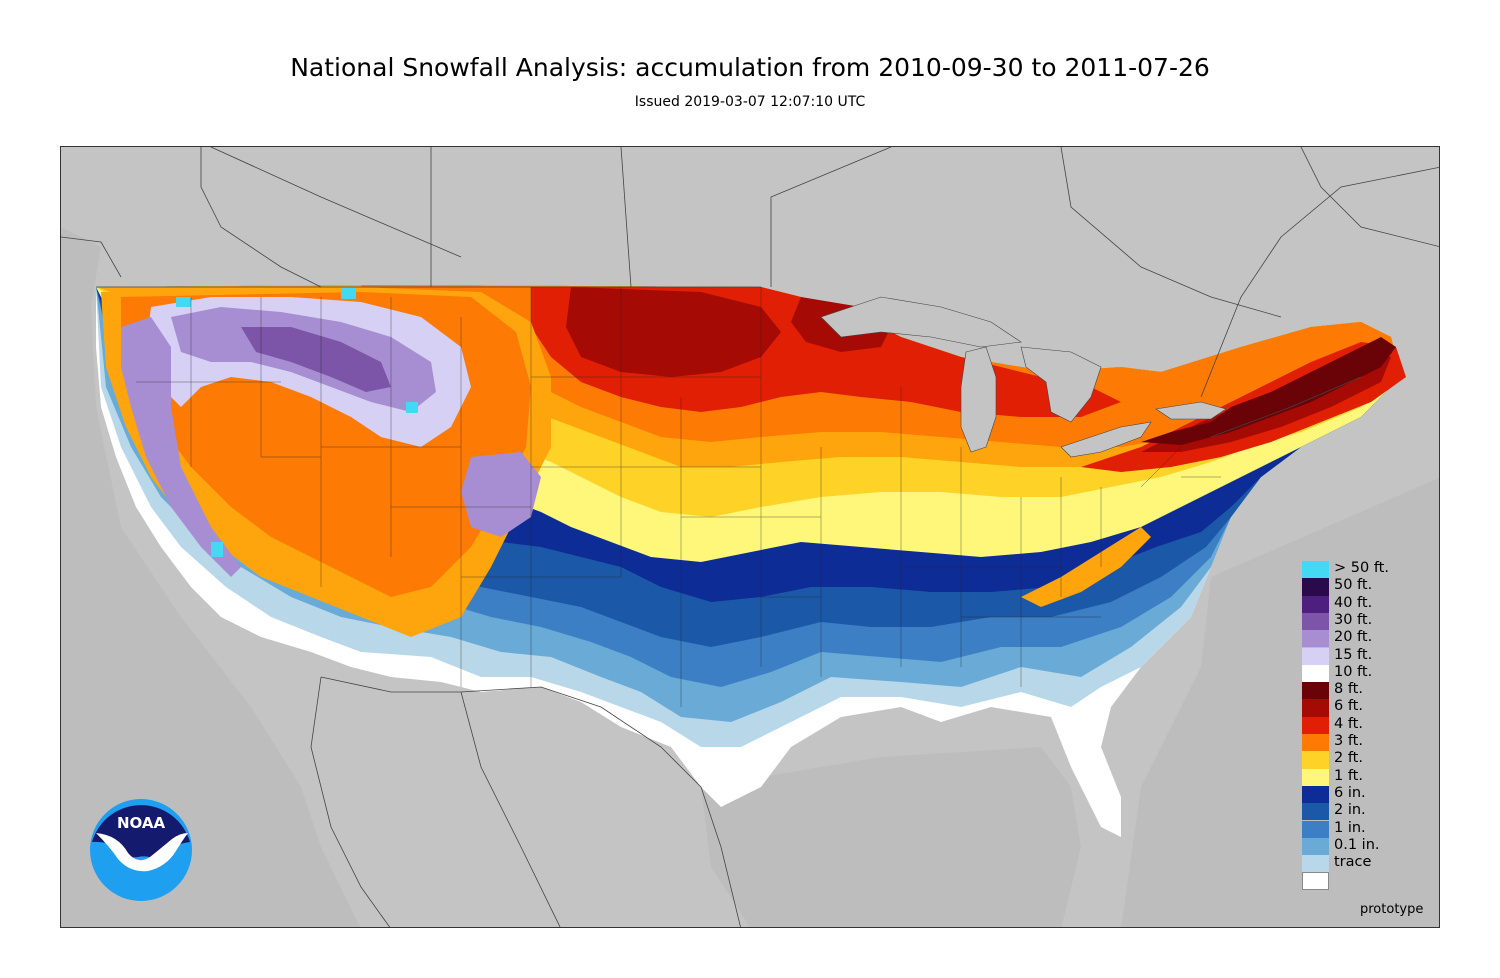 This screenshot has height=978, width=1500. What do you see at coordinates (978, 399) in the screenshot?
I see `lake-michigan` at bounding box center [978, 399].